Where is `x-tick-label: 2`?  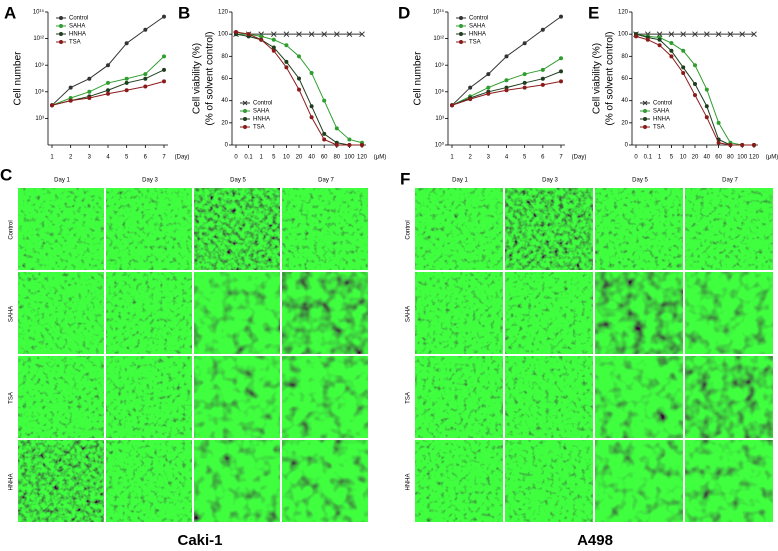
x-tick-label: 2 is located at coordinates (470, 158).